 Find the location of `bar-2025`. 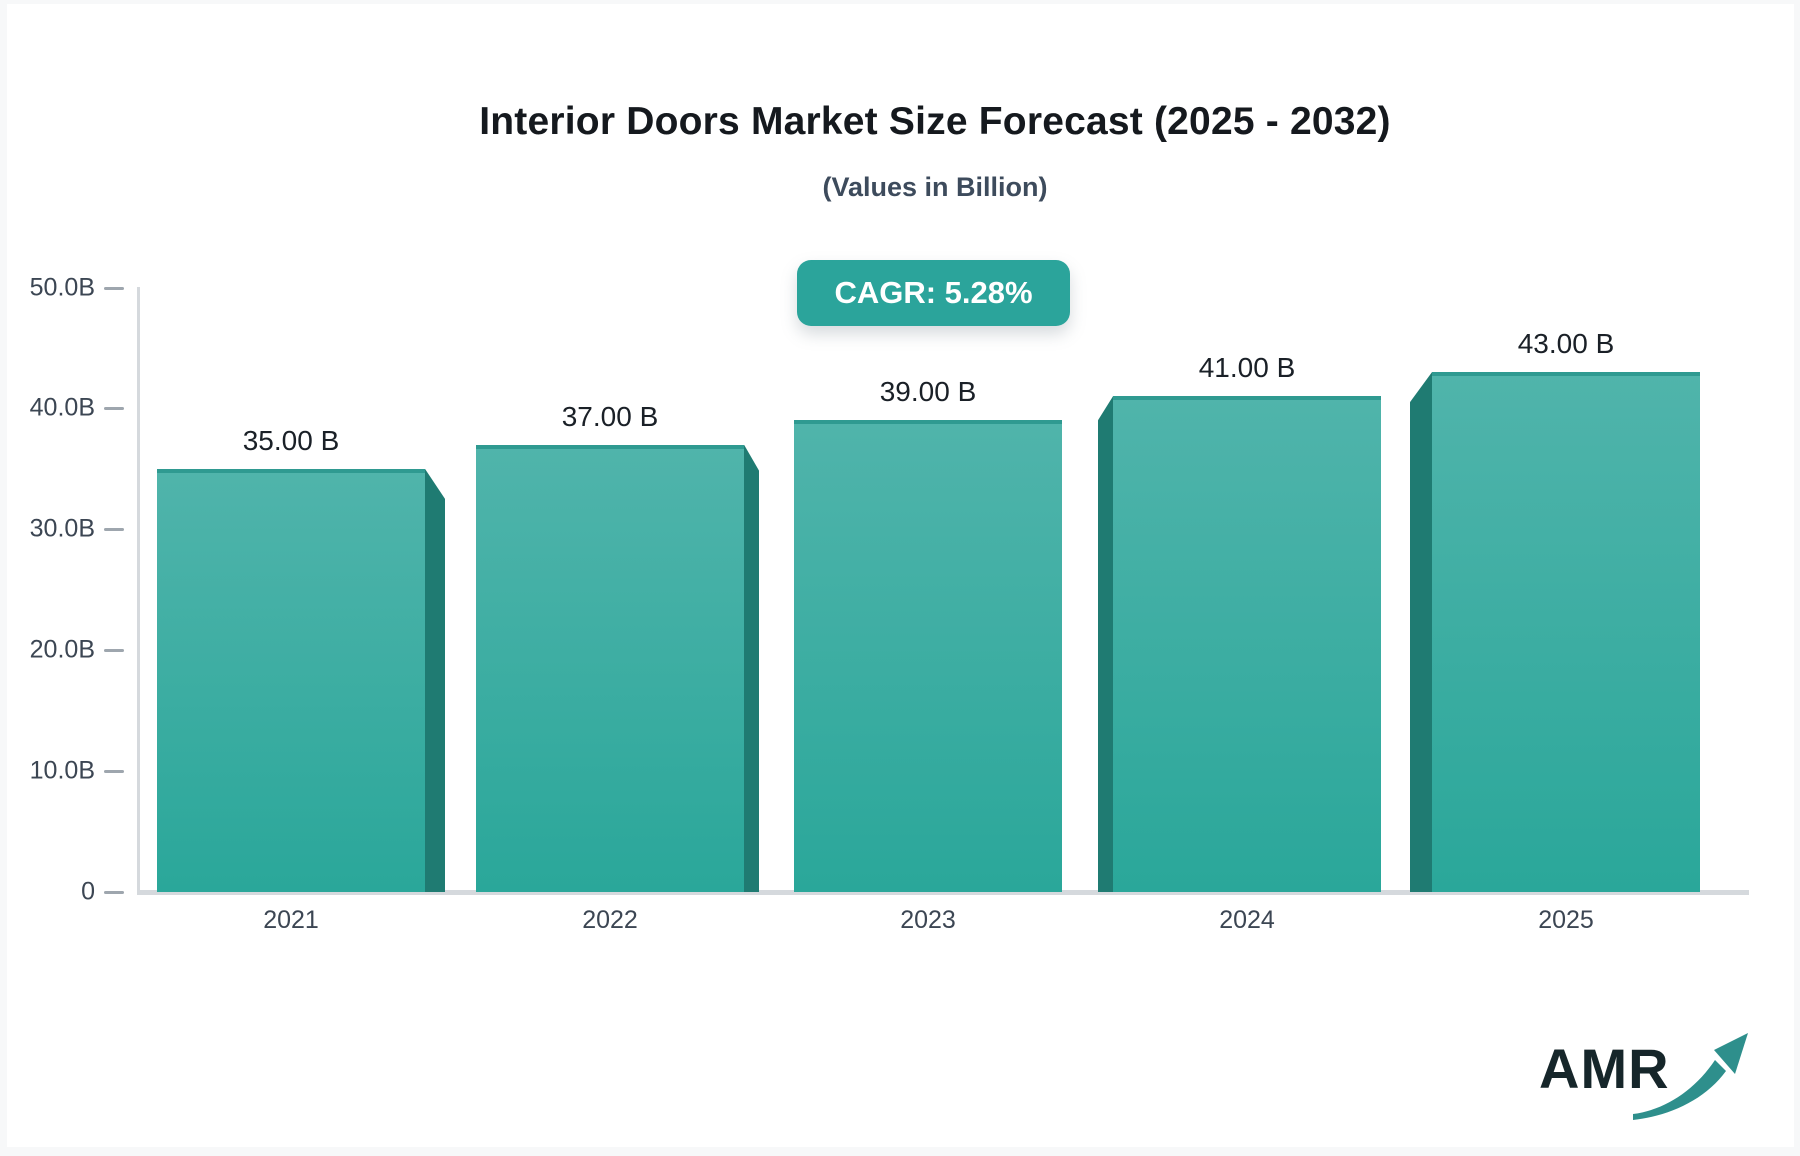

bar-2025 is located at coordinates (1566, 632).